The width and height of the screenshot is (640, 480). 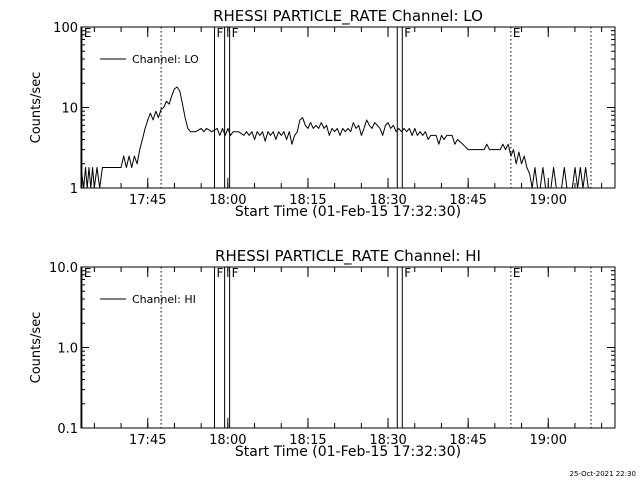 I want to click on y-tick-label: 10.0, so click(x=63, y=268).